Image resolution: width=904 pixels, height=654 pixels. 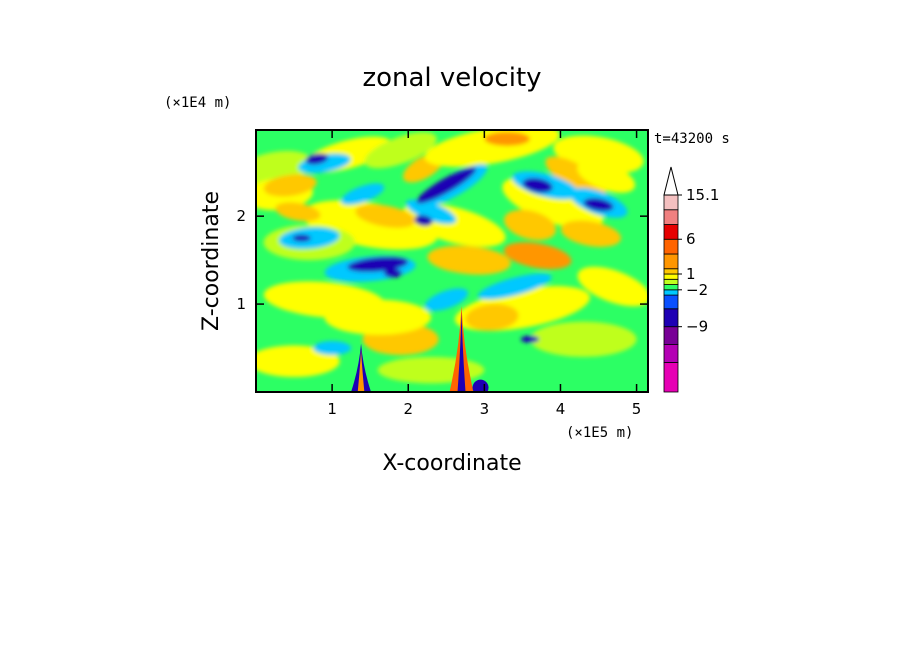 What do you see at coordinates (485, 409) in the screenshot?
I see `x-tick-label: 3` at bounding box center [485, 409].